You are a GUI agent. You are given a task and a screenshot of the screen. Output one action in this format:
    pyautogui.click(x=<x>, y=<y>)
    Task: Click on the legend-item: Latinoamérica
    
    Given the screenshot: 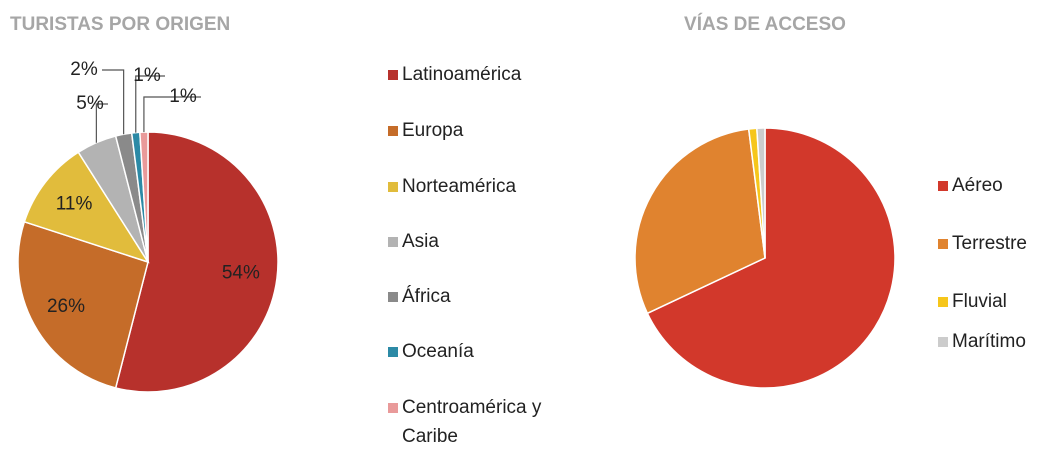 What is the action you would take?
    pyautogui.click(x=462, y=74)
    